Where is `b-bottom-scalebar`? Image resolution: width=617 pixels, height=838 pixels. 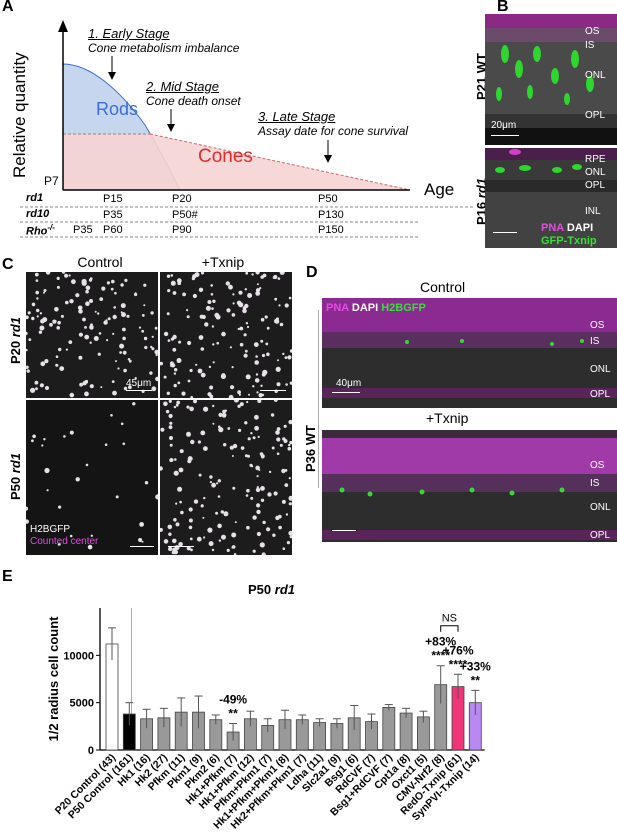 b-bottom-scalebar is located at coordinates (505, 232).